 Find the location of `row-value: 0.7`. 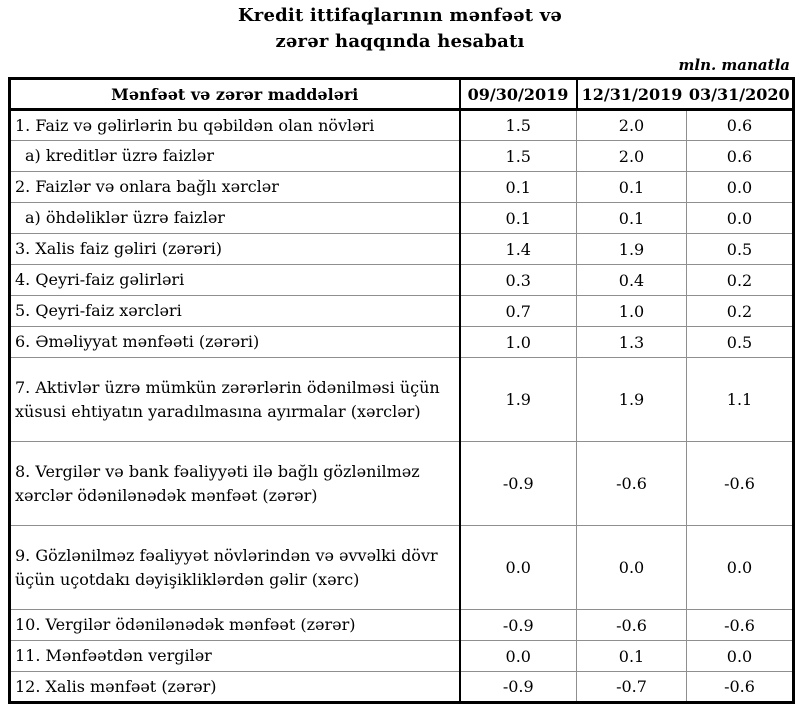

row-value: 0.7 is located at coordinates (518, 311).